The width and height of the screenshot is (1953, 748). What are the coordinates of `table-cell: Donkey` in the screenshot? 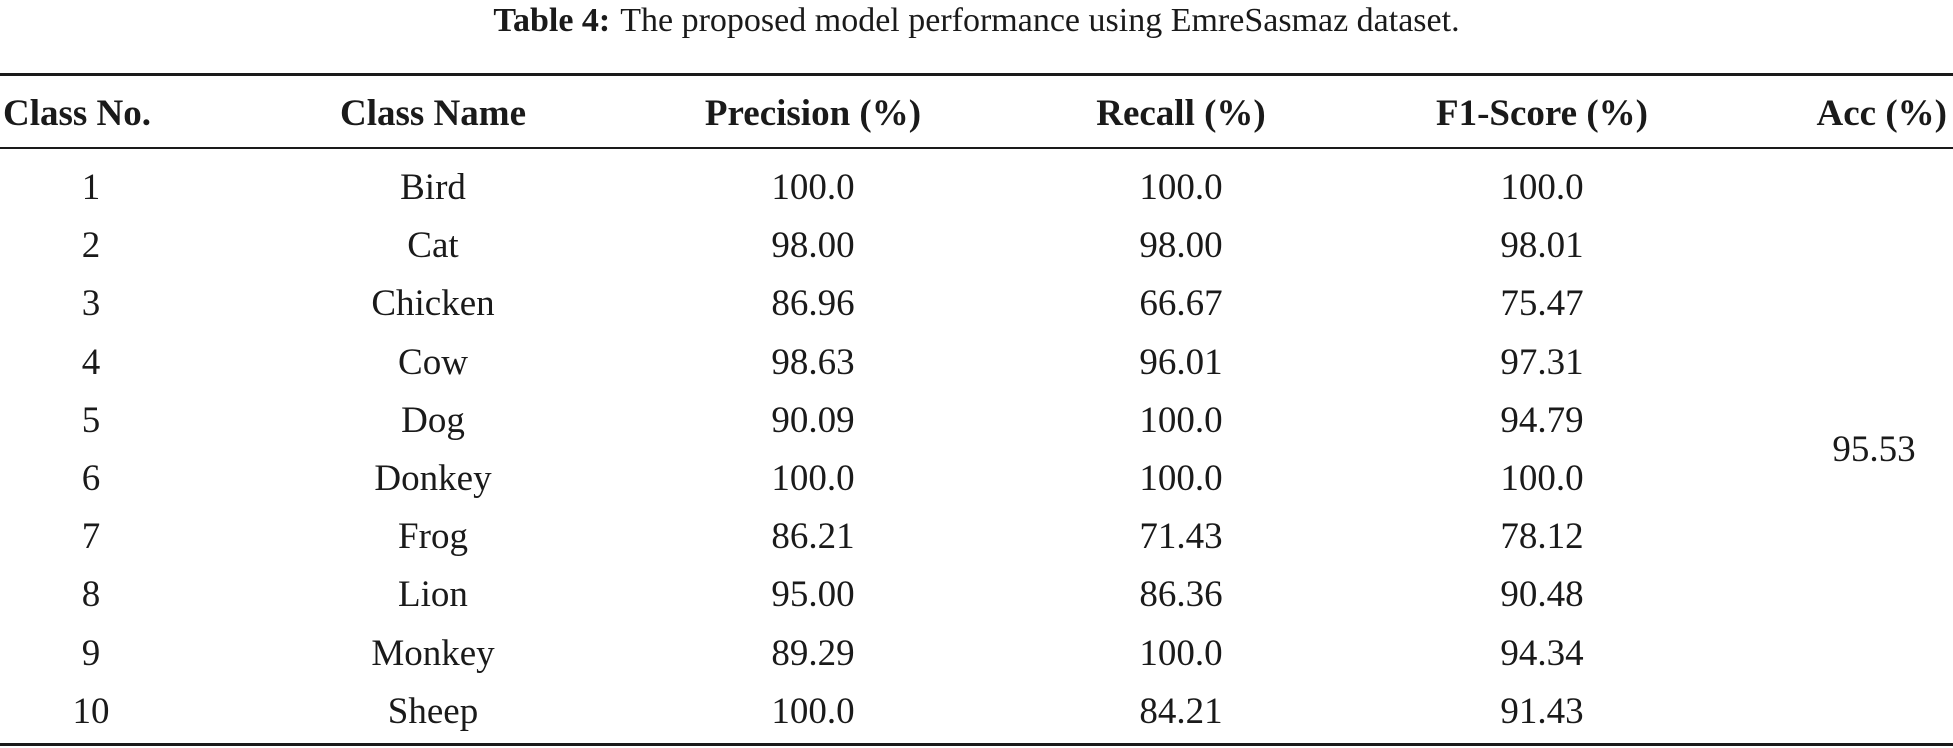 It's located at (433, 478).